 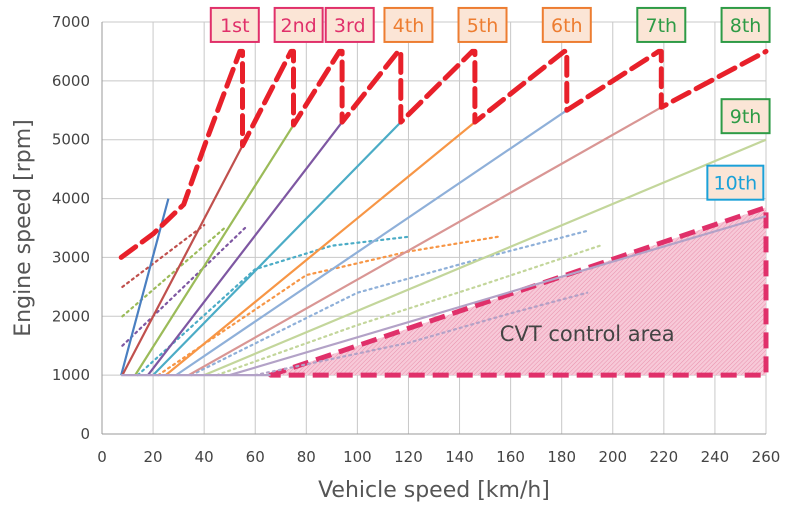 What do you see at coordinates (71, 22) in the screenshot?
I see `y-tick-label: 7000` at bounding box center [71, 22].